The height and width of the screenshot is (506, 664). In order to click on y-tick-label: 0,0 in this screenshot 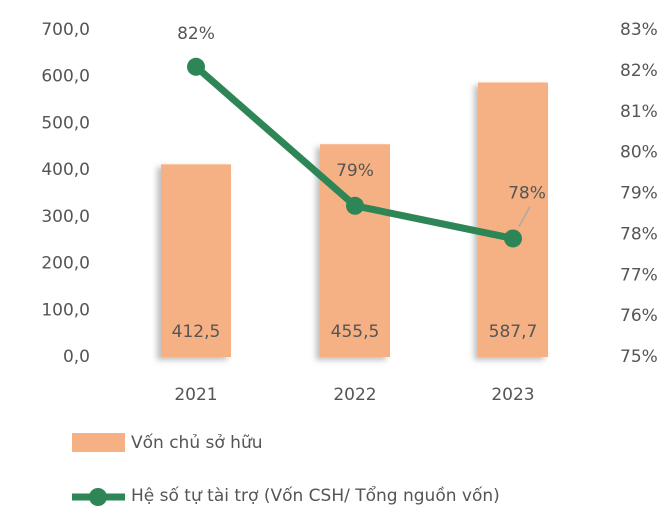, I will do `click(76, 357)`.